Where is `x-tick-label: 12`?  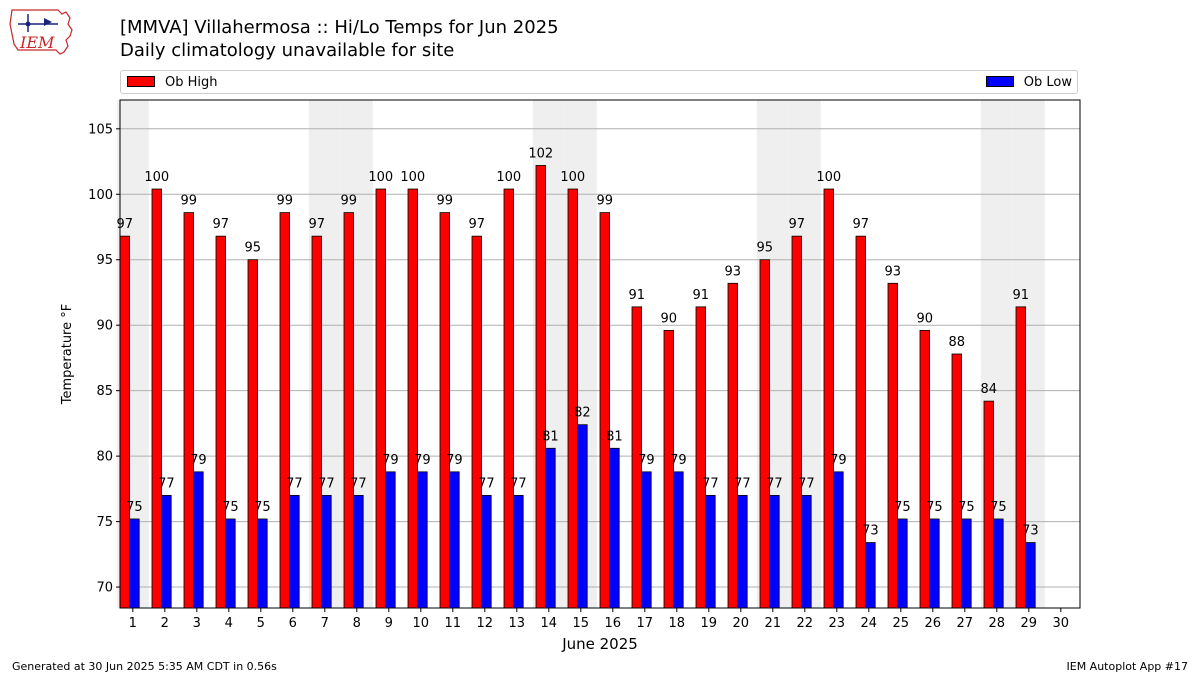 x-tick-label: 12 is located at coordinates (485, 623).